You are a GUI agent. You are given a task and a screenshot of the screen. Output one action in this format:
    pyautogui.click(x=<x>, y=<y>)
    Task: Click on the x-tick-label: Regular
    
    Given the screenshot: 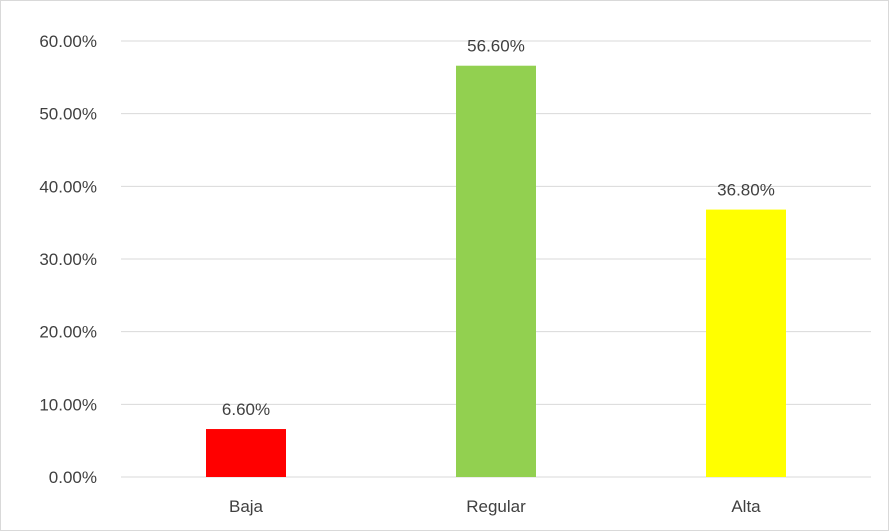 What is the action you would take?
    pyautogui.click(x=496, y=506)
    